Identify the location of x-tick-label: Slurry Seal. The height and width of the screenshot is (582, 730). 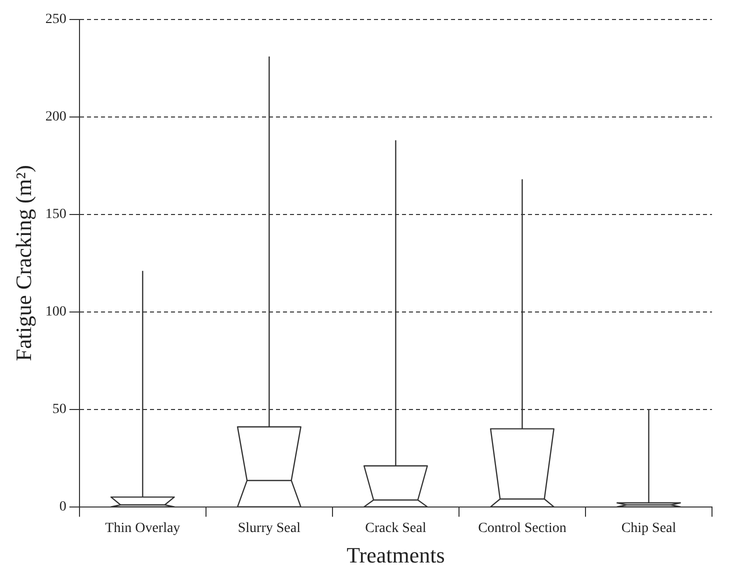
(269, 528).